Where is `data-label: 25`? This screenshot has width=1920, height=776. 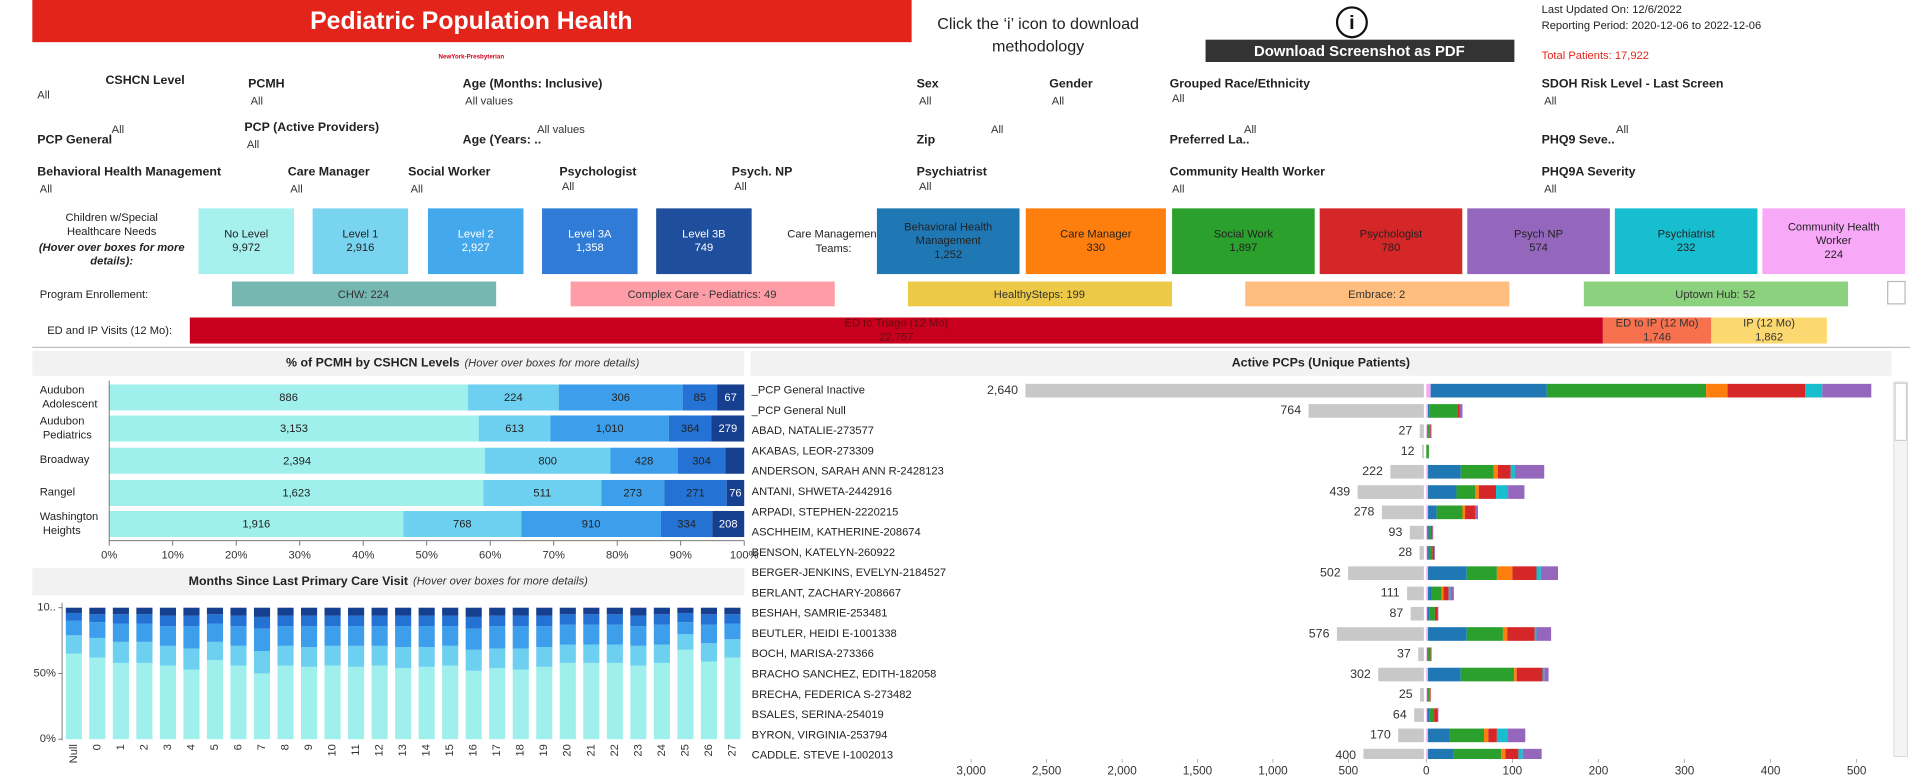
data-label: 25 is located at coordinates (1406, 694).